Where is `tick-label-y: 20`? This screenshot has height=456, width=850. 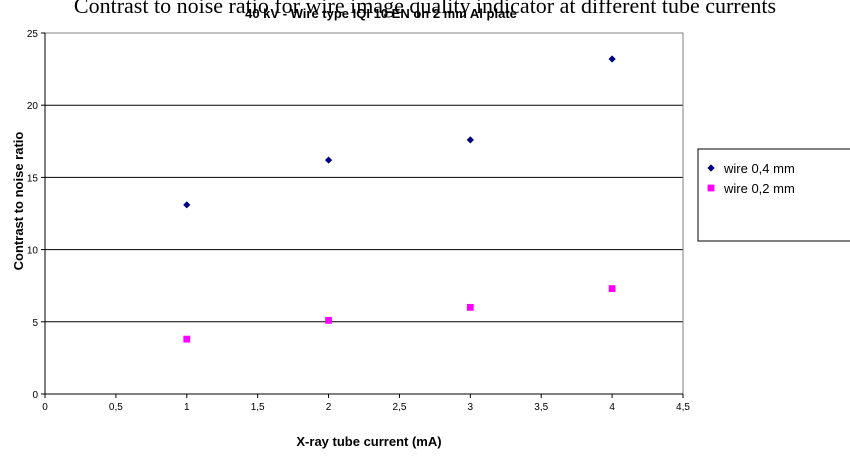
tick-label-y: 20 is located at coordinates (33, 106).